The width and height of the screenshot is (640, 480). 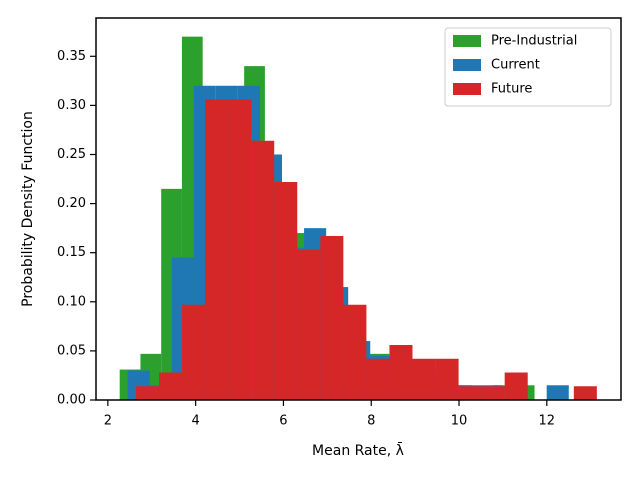 What do you see at coordinates (71, 154) in the screenshot?
I see `y-tick-label: 0.25` at bounding box center [71, 154].